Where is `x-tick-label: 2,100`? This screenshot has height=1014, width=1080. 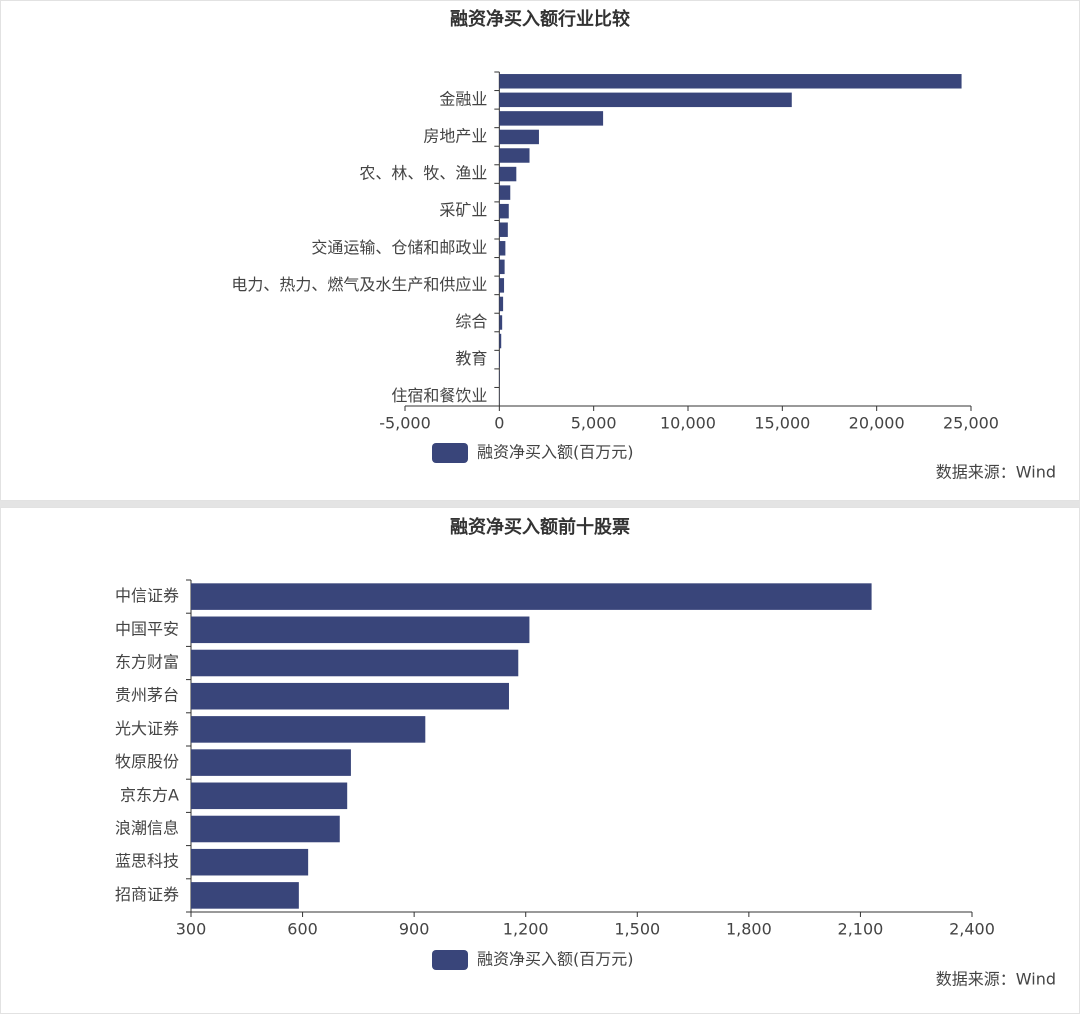 x-tick-label: 2,100 is located at coordinates (861, 929).